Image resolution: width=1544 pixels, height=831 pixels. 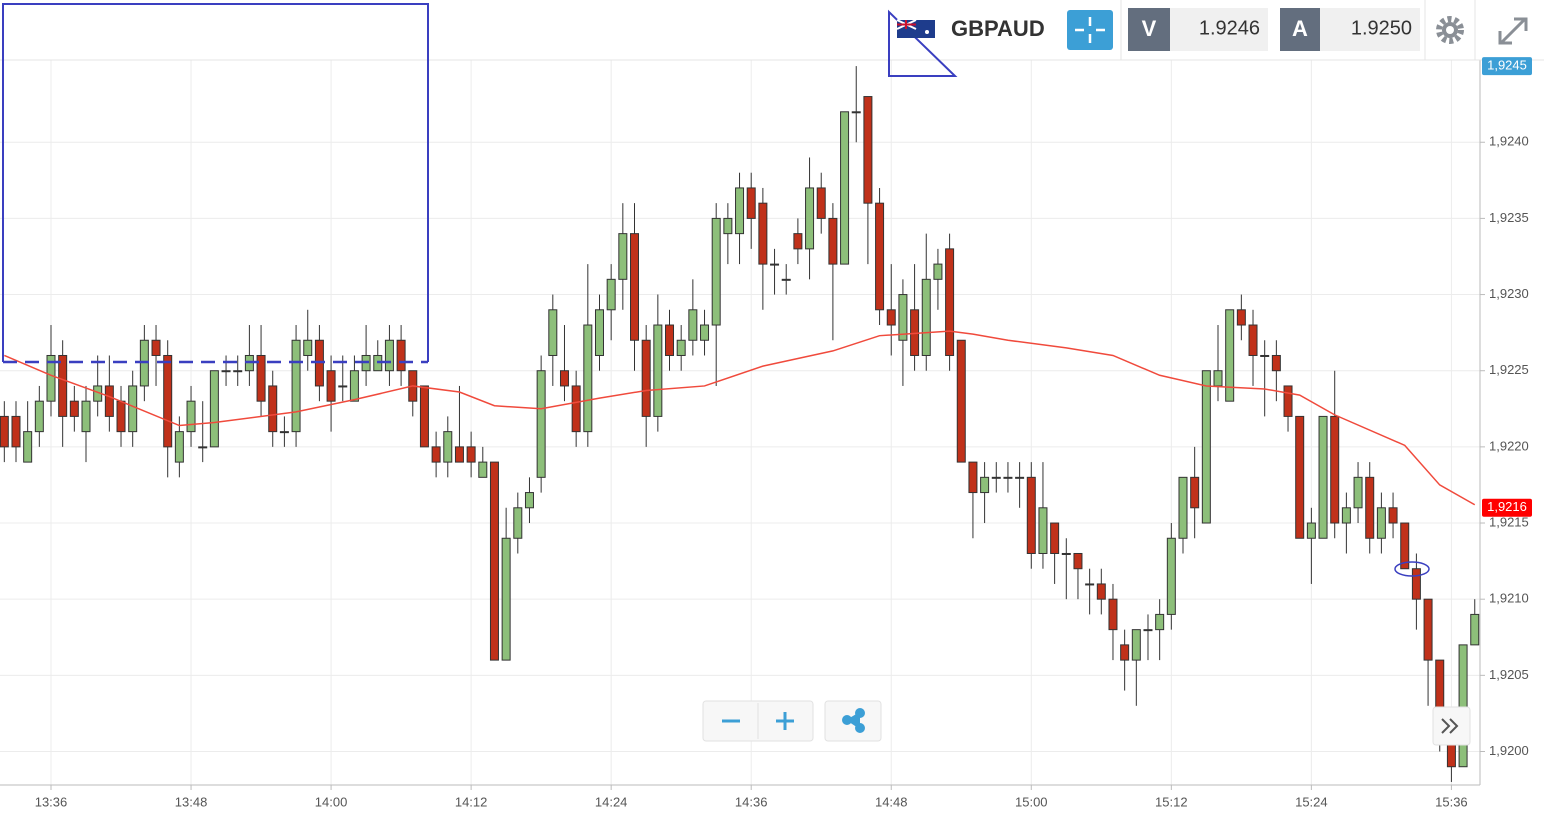 What do you see at coordinates (1509, 141) in the screenshot?
I see `y-tick-label: 1,9240` at bounding box center [1509, 141].